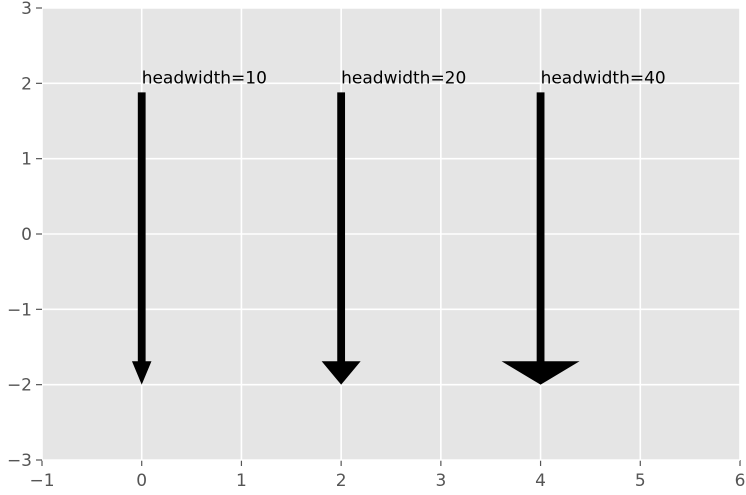  I want to click on y-tick-label: −3, so click(19, 461).